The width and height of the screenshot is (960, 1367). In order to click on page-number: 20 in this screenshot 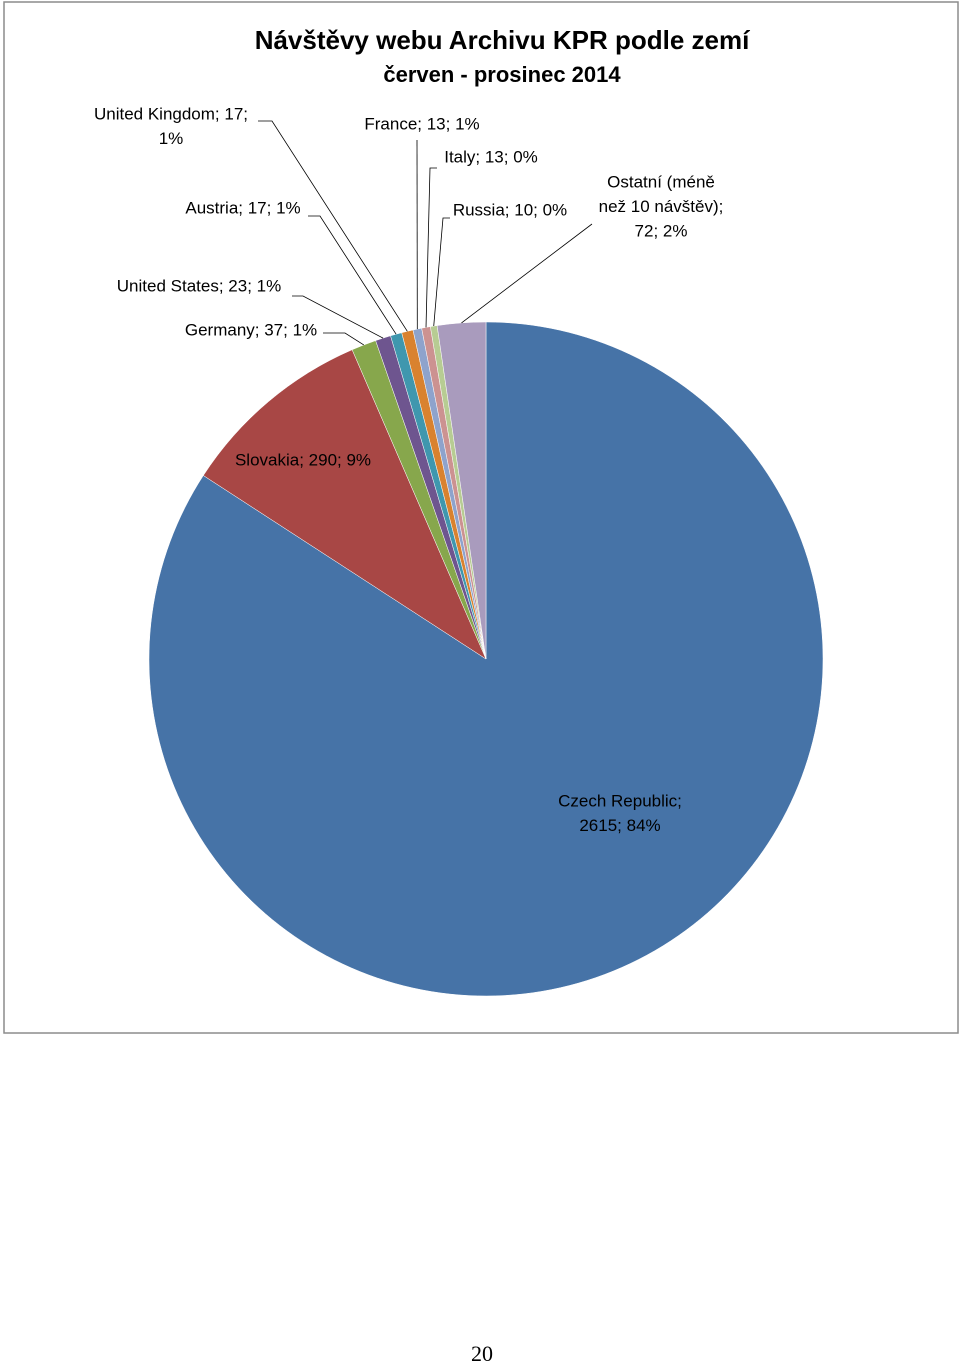, I will do `click(482, 1353)`.